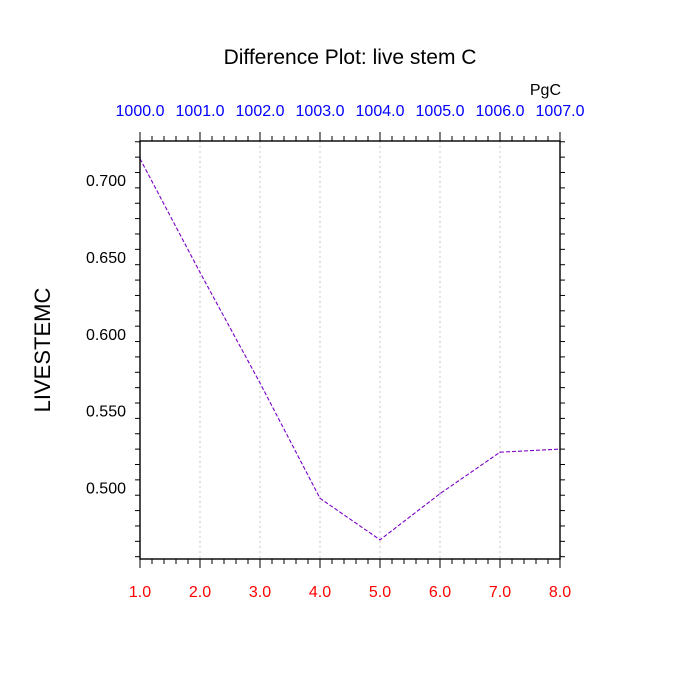 Image resolution: width=700 pixels, height=700 pixels. What do you see at coordinates (320, 592) in the screenshot?
I see `x-tick-label-bottom: 4.0` at bounding box center [320, 592].